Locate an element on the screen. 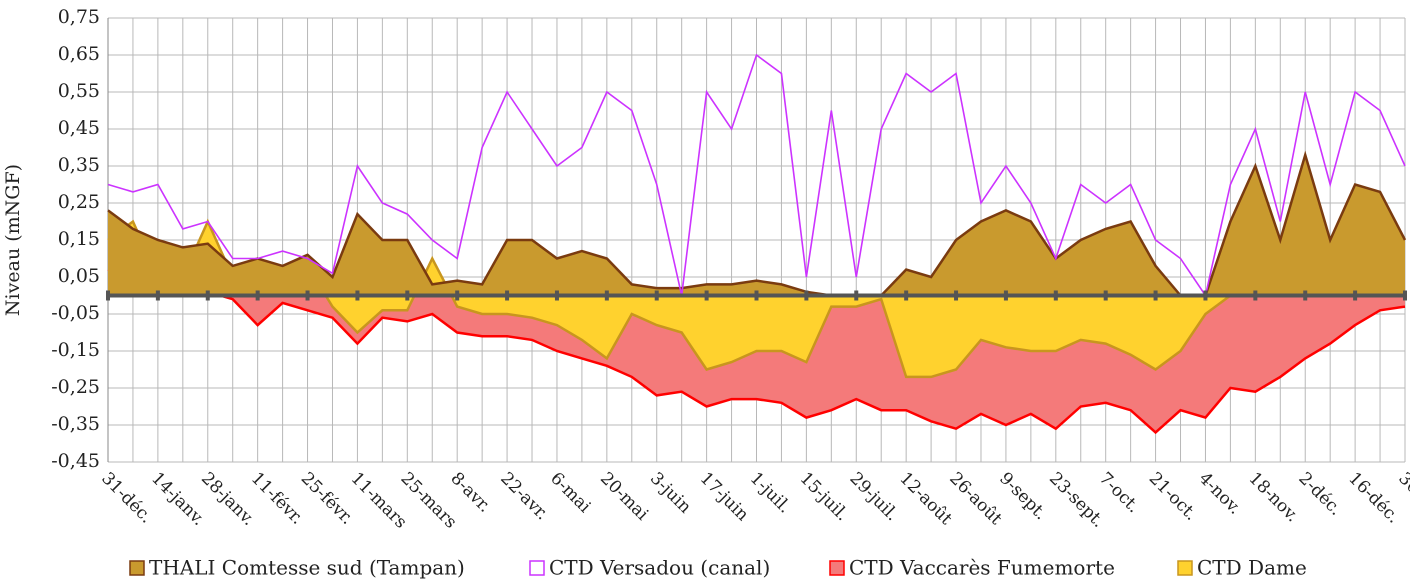 The width and height of the screenshot is (1410, 582). y-tick-label: 0,35 is located at coordinates (79, 165).